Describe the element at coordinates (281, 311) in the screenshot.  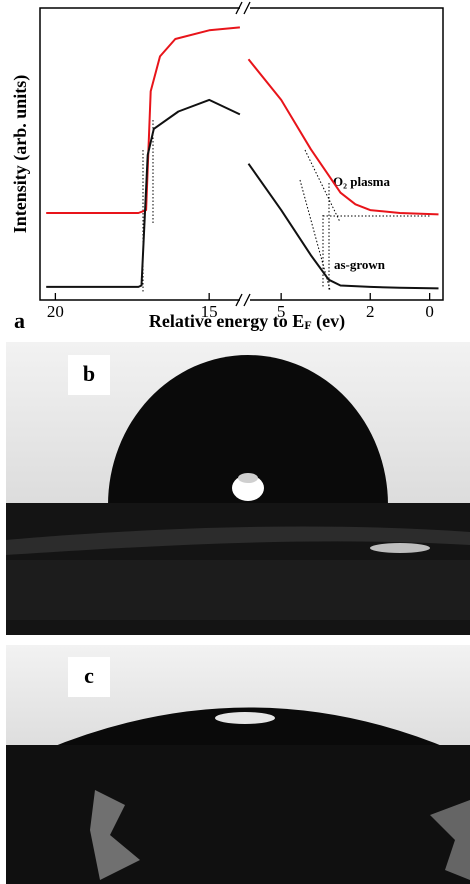
I see `x-tick-label: 5` at that location.